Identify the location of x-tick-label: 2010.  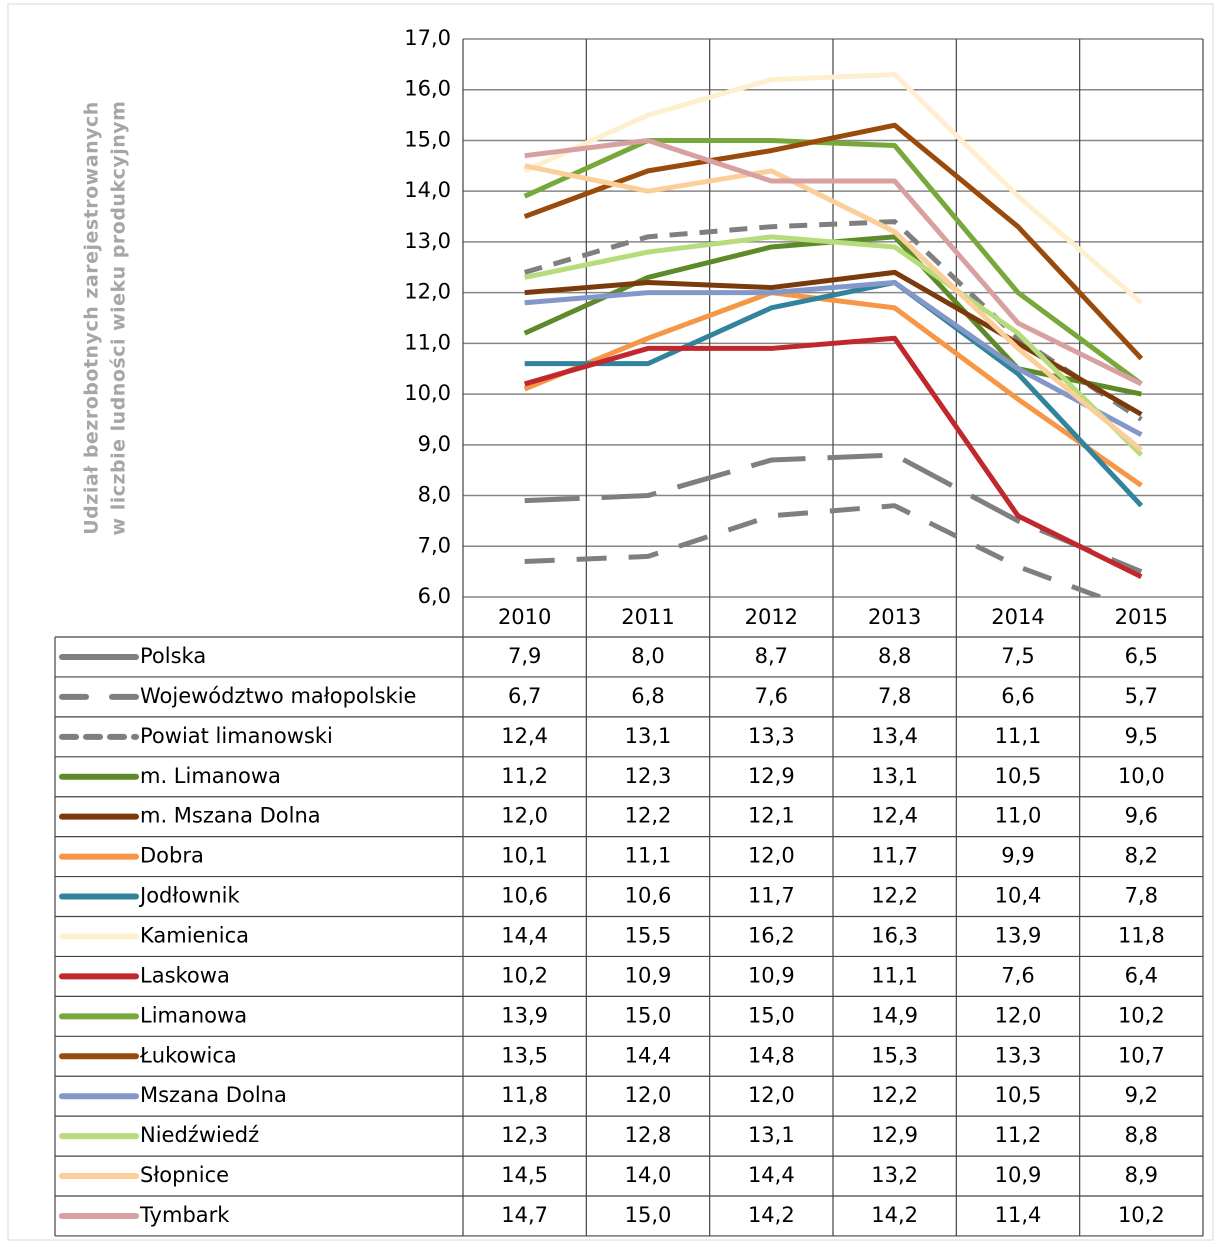
(524, 617).